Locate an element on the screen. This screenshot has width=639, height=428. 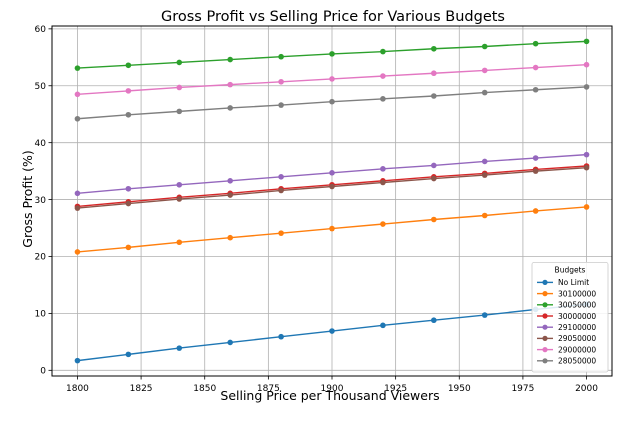
legend-item: 30050000 is located at coordinates (566, 305).